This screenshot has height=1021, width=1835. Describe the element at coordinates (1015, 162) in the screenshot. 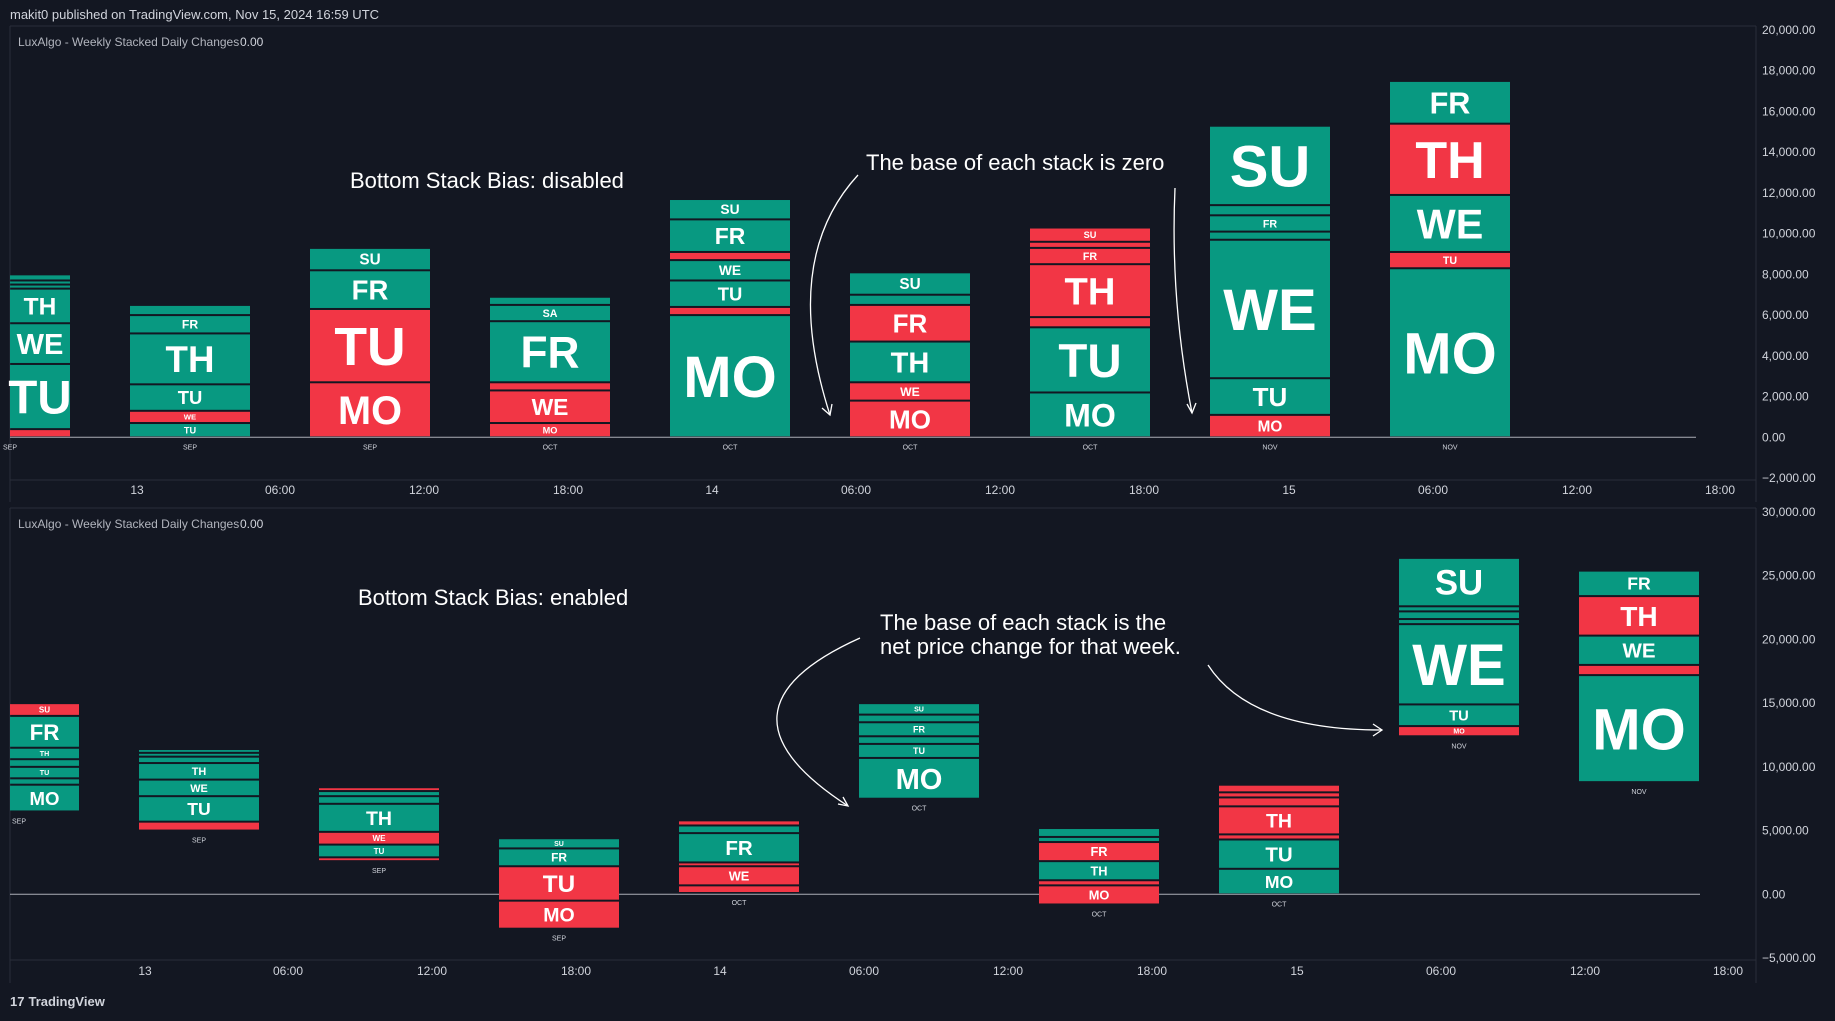

I see `annotation-base-zero: The base of each stack is zero` at that location.